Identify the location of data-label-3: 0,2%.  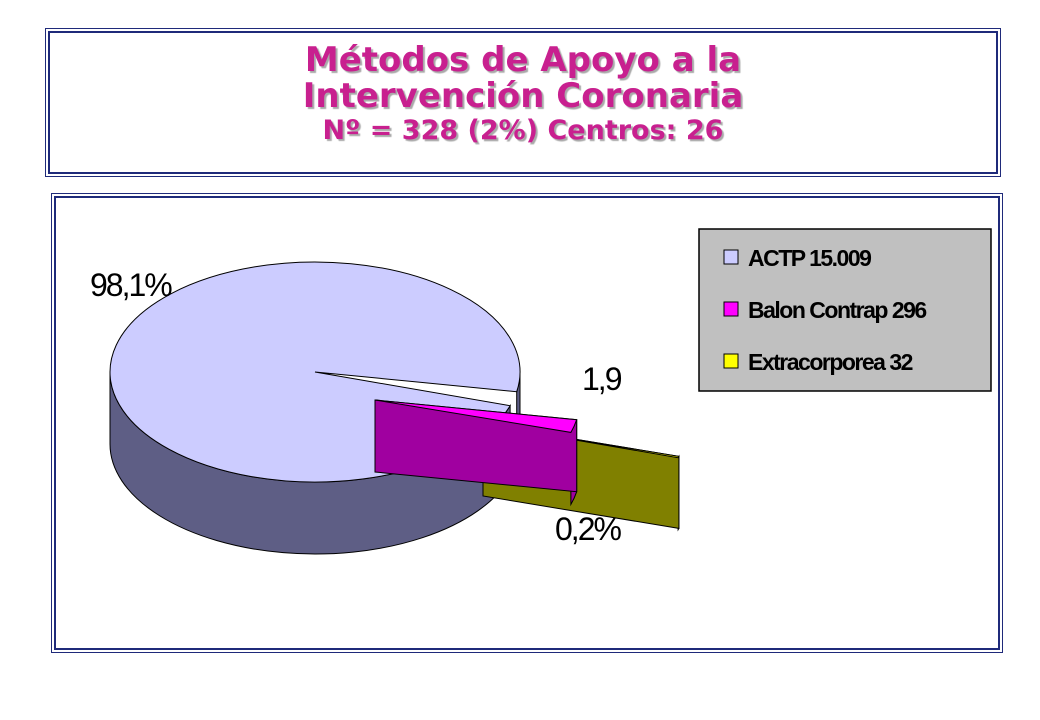
(588, 529).